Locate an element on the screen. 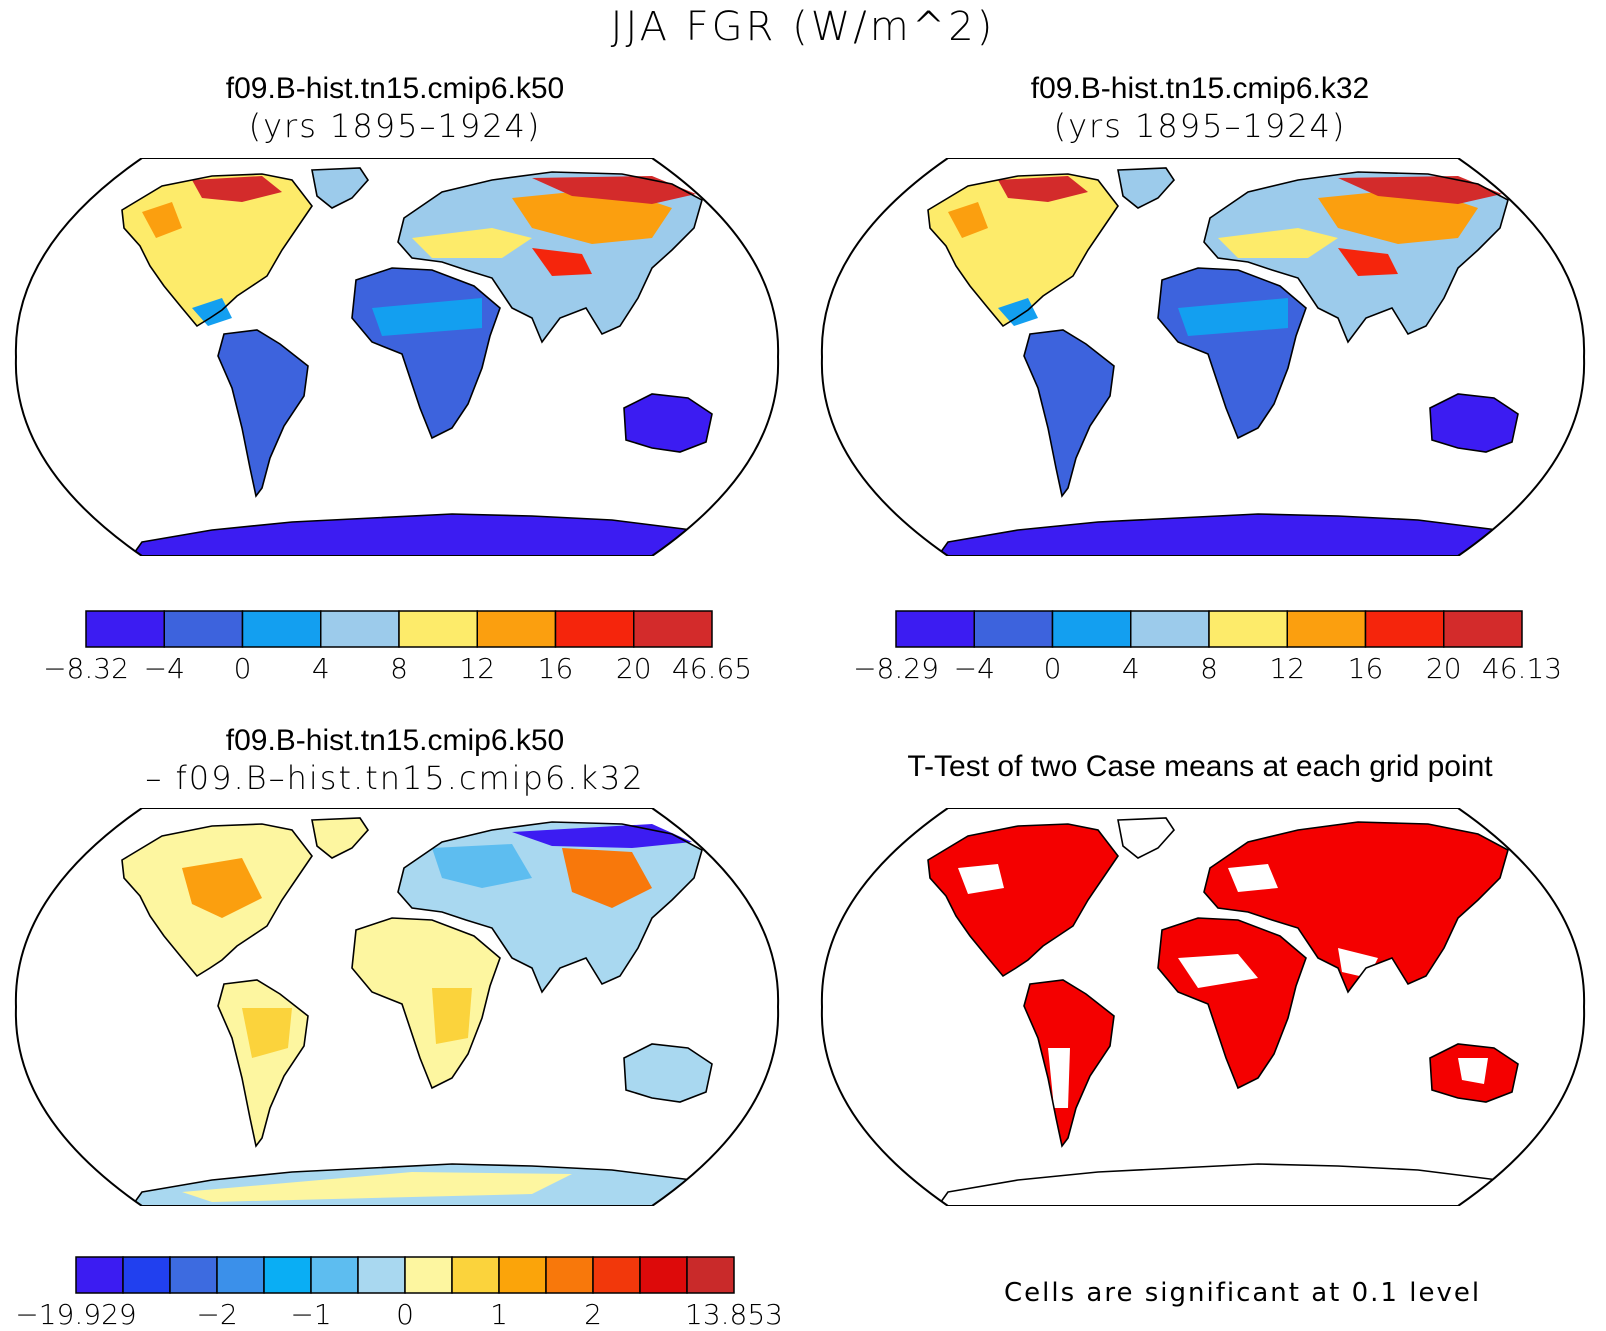  colorbar-tick-label: −2 is located at coordinates (217, 1314).